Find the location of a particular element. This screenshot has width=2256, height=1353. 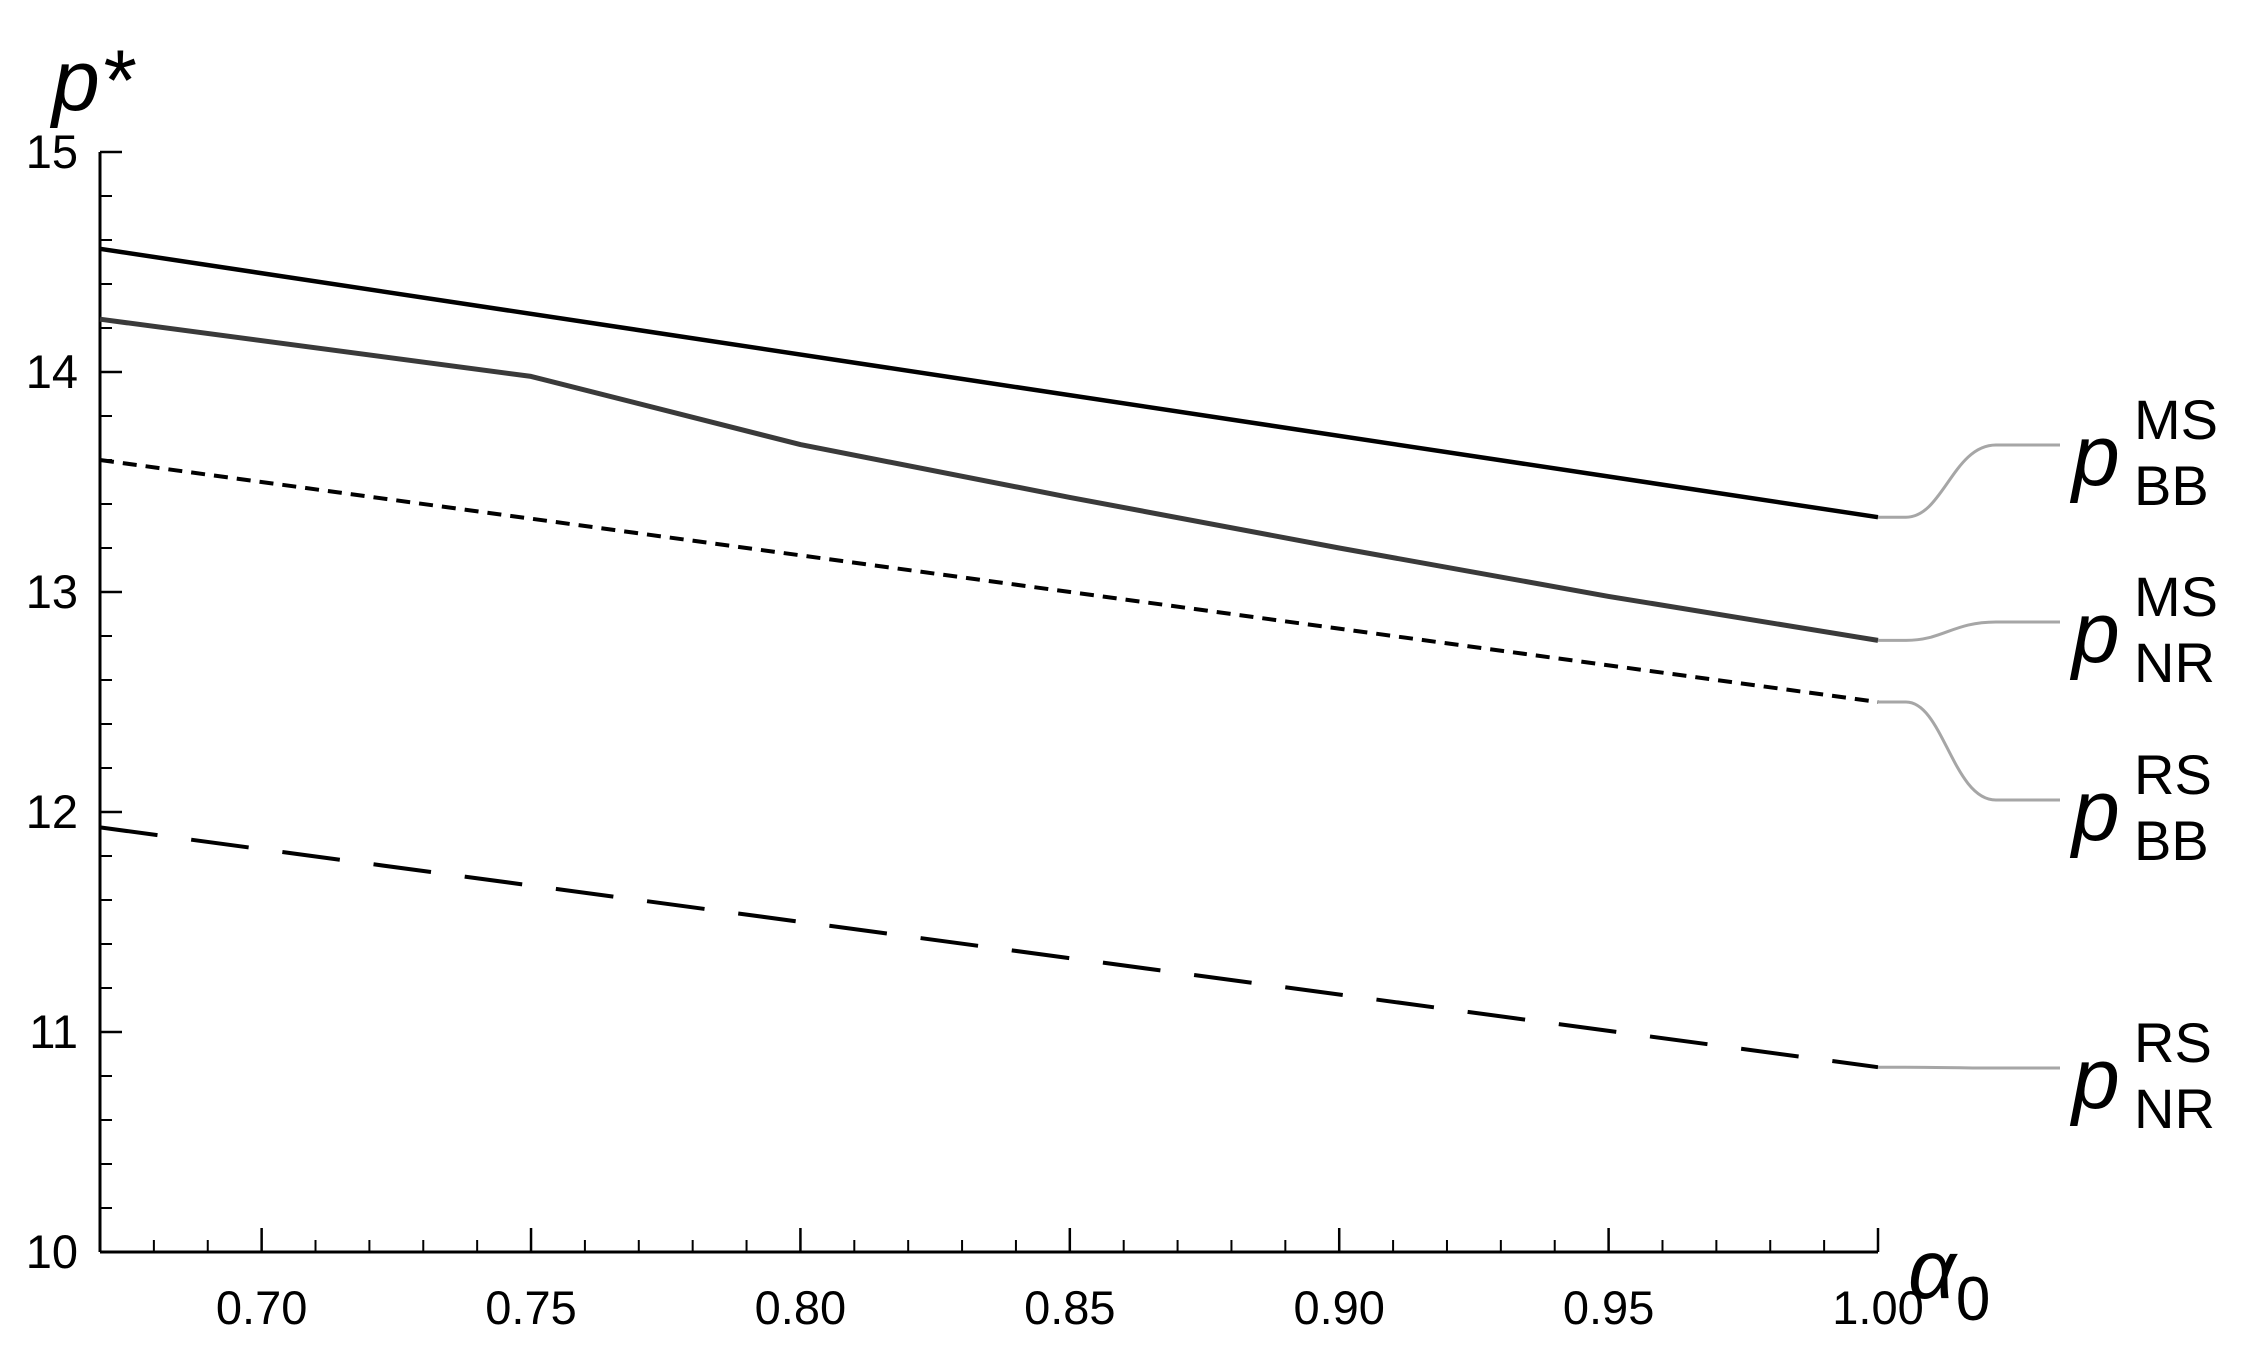

x-axis-title-main: α is located at coordinates (1933, 1269).